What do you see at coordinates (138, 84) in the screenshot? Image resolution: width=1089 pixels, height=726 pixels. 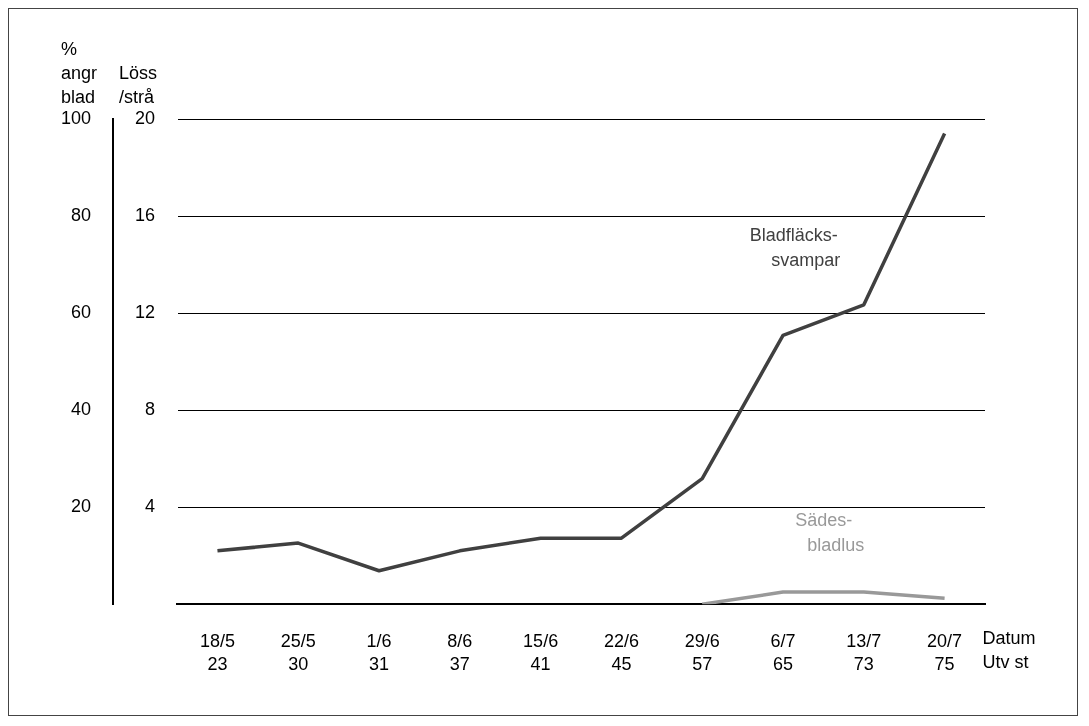 I see `y2-axis-title: Löss /strå` at bounding box center [138, 84].